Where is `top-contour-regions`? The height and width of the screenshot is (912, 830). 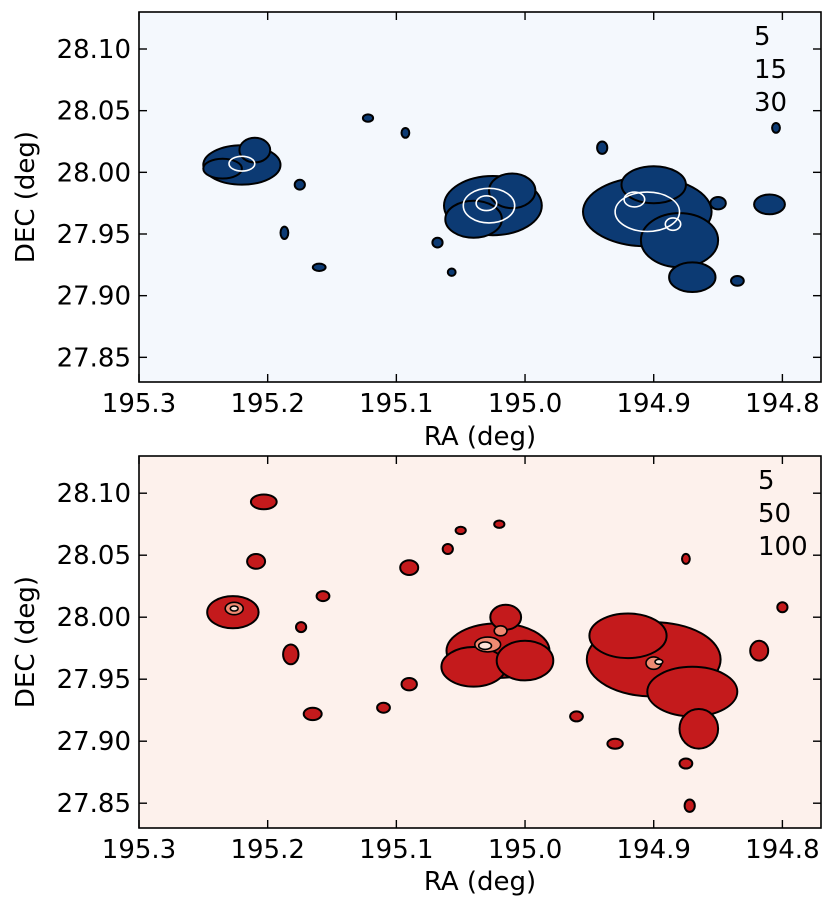
top-contour-regions is located at coordinates (494, 203).